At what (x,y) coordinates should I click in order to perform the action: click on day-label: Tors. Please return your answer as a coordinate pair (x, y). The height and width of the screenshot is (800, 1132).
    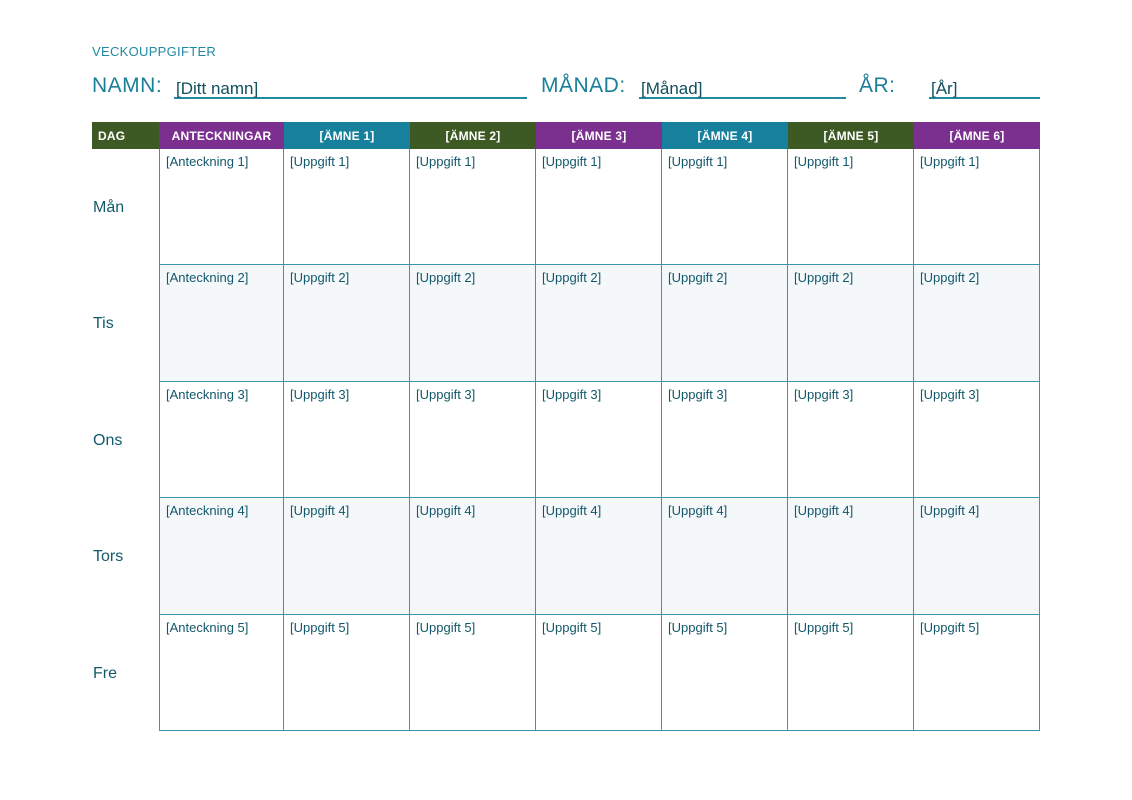
    Looking at the image, I should click on (108, 556).